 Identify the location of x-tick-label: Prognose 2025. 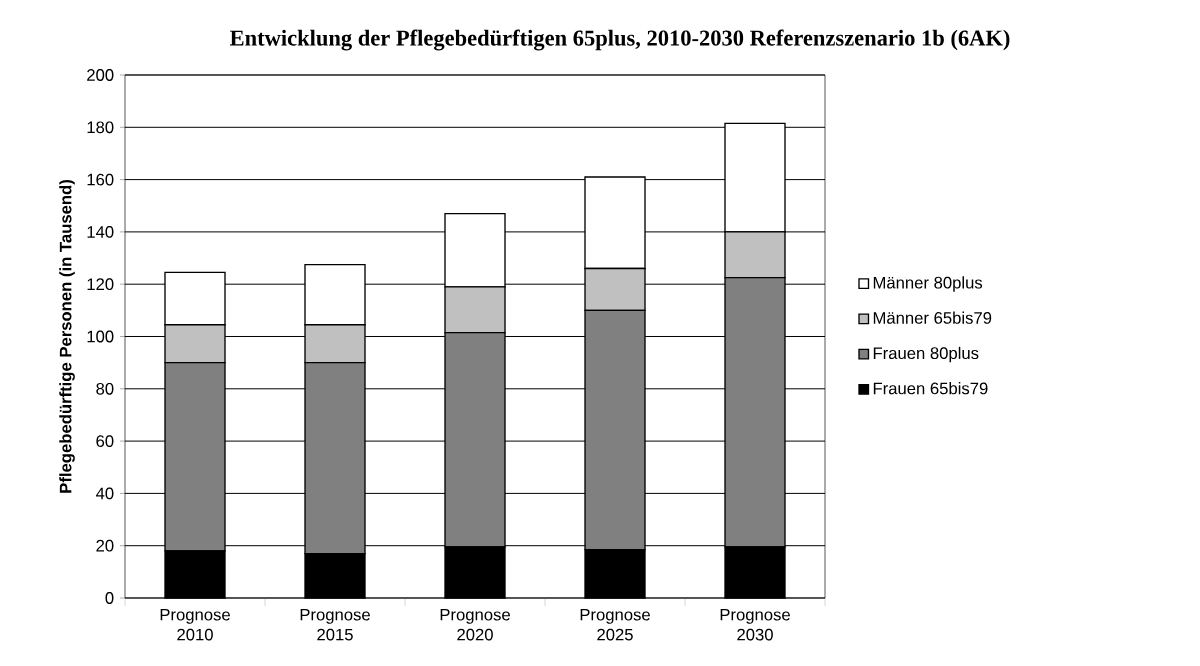
(615, 624).